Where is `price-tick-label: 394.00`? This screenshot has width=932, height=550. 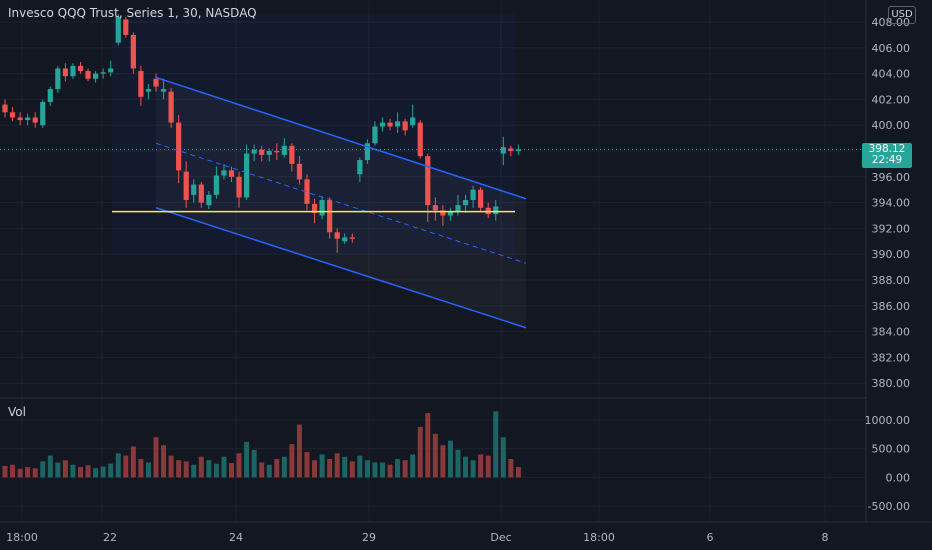
price-tick-label: 394.00 is located at coordinates (891, 203).